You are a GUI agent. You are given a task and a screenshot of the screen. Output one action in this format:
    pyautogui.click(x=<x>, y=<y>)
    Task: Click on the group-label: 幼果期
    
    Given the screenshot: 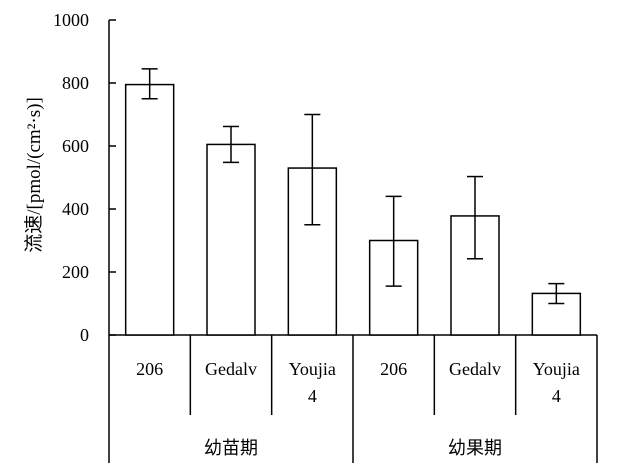 What is the action you would take?
    pyautogui.click(x=475, y=448)
    